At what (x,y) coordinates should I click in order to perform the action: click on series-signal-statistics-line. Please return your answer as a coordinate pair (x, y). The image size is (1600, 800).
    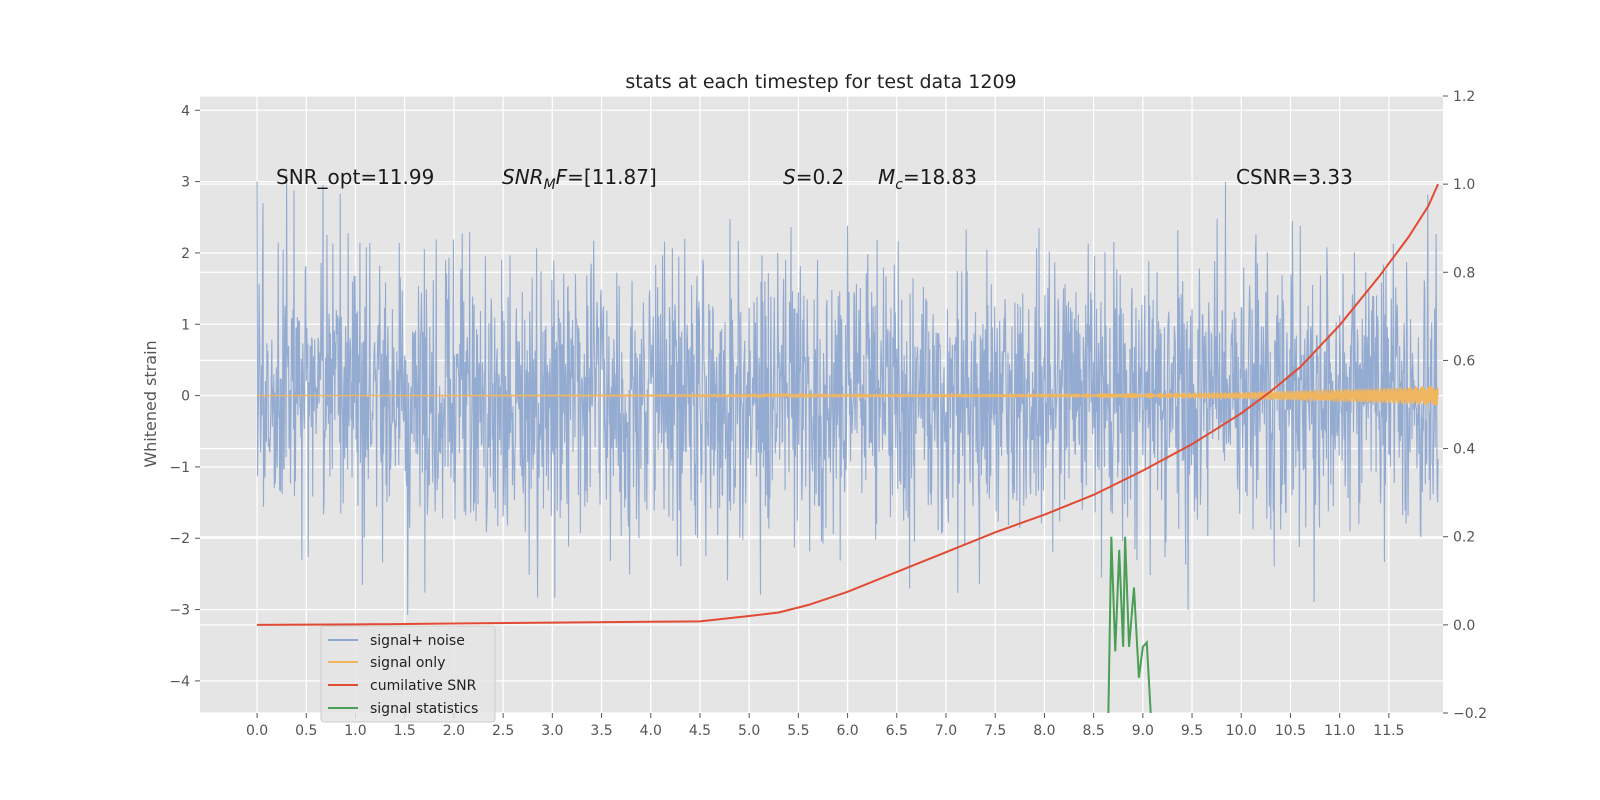
    Looking at the image, I should click on (1129, 625).